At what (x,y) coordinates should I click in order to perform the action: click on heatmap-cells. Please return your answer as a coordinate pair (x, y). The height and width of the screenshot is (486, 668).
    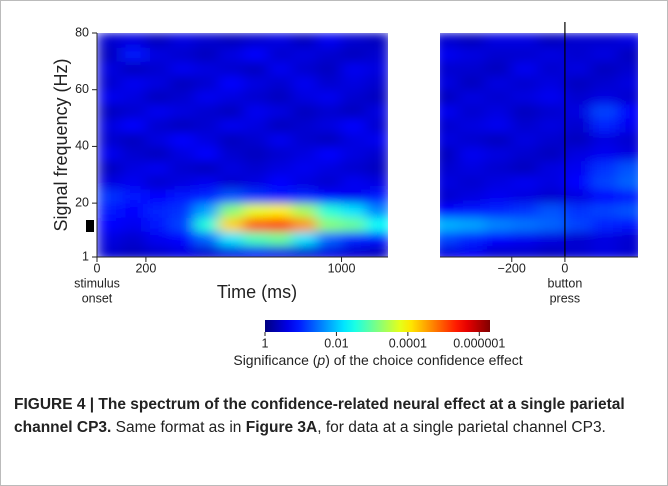
    Looking at the image, I should click on (539, 145).